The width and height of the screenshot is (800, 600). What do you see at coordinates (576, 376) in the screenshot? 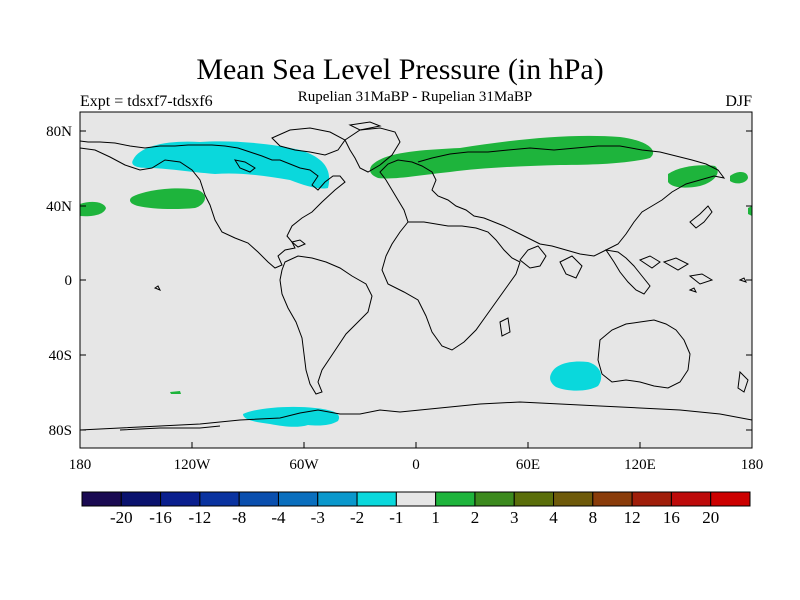
I see `negative-anomaly-indian-ocean` at bounding box center [576, 376].